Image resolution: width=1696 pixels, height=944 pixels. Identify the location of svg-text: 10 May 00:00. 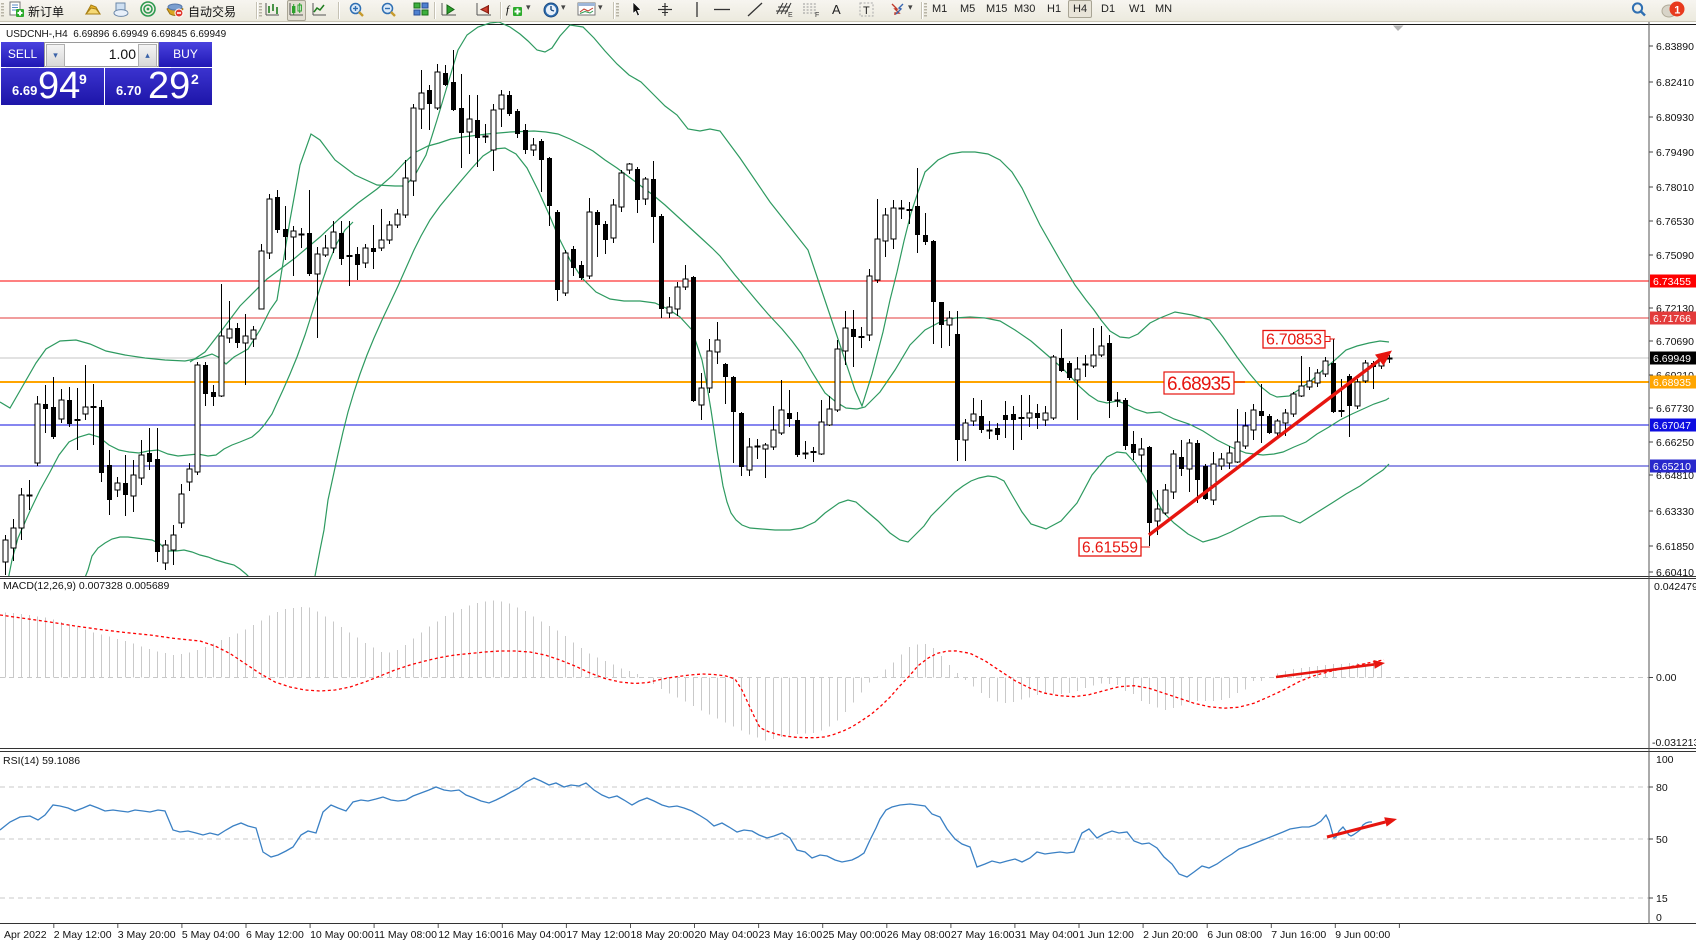
(342, 935).